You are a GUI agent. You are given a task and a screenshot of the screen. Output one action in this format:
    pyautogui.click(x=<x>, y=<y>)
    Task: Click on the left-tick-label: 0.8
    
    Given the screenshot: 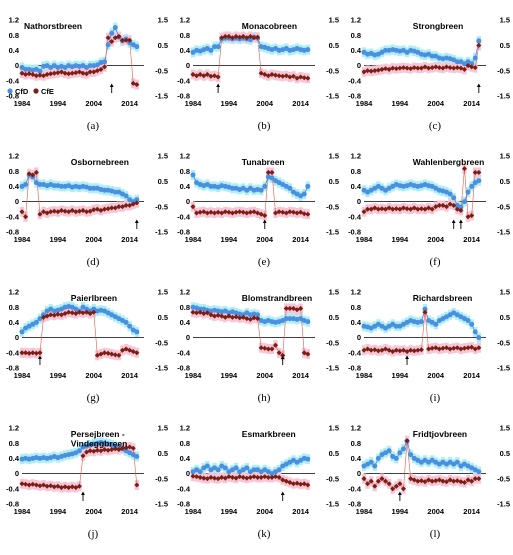 What is the action you would take?
    pyautogui.click(x=14, y=35)
    